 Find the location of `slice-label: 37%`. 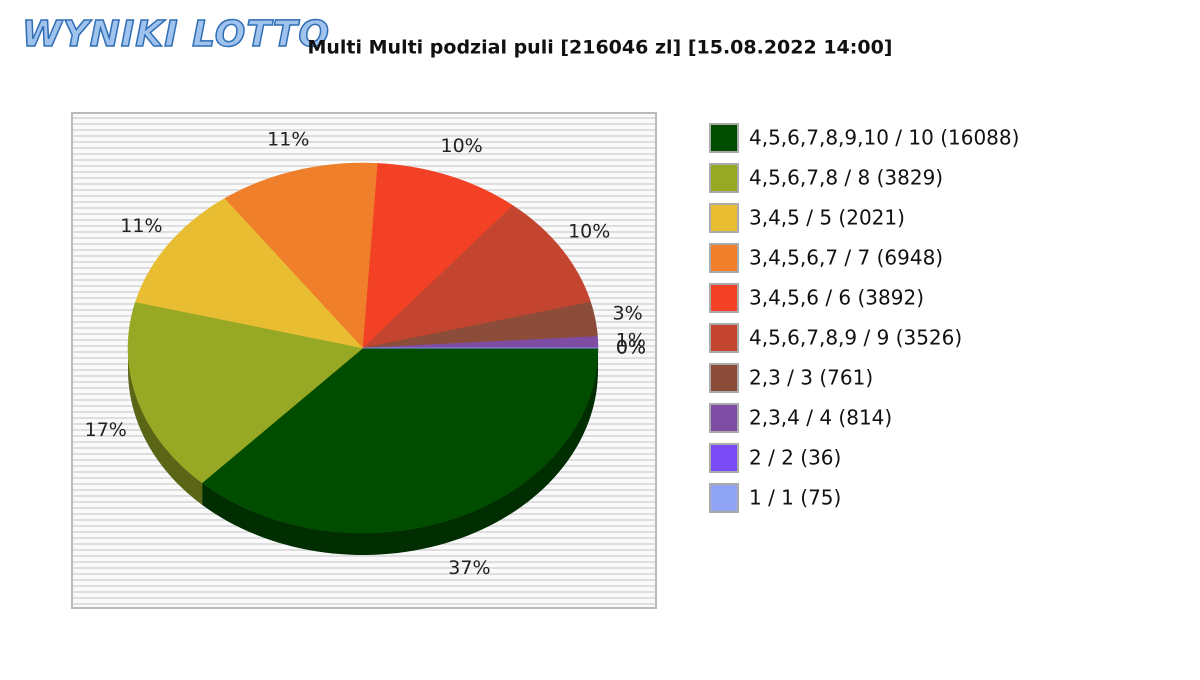

slice-label: 37% is located at coordinates (469, 568).